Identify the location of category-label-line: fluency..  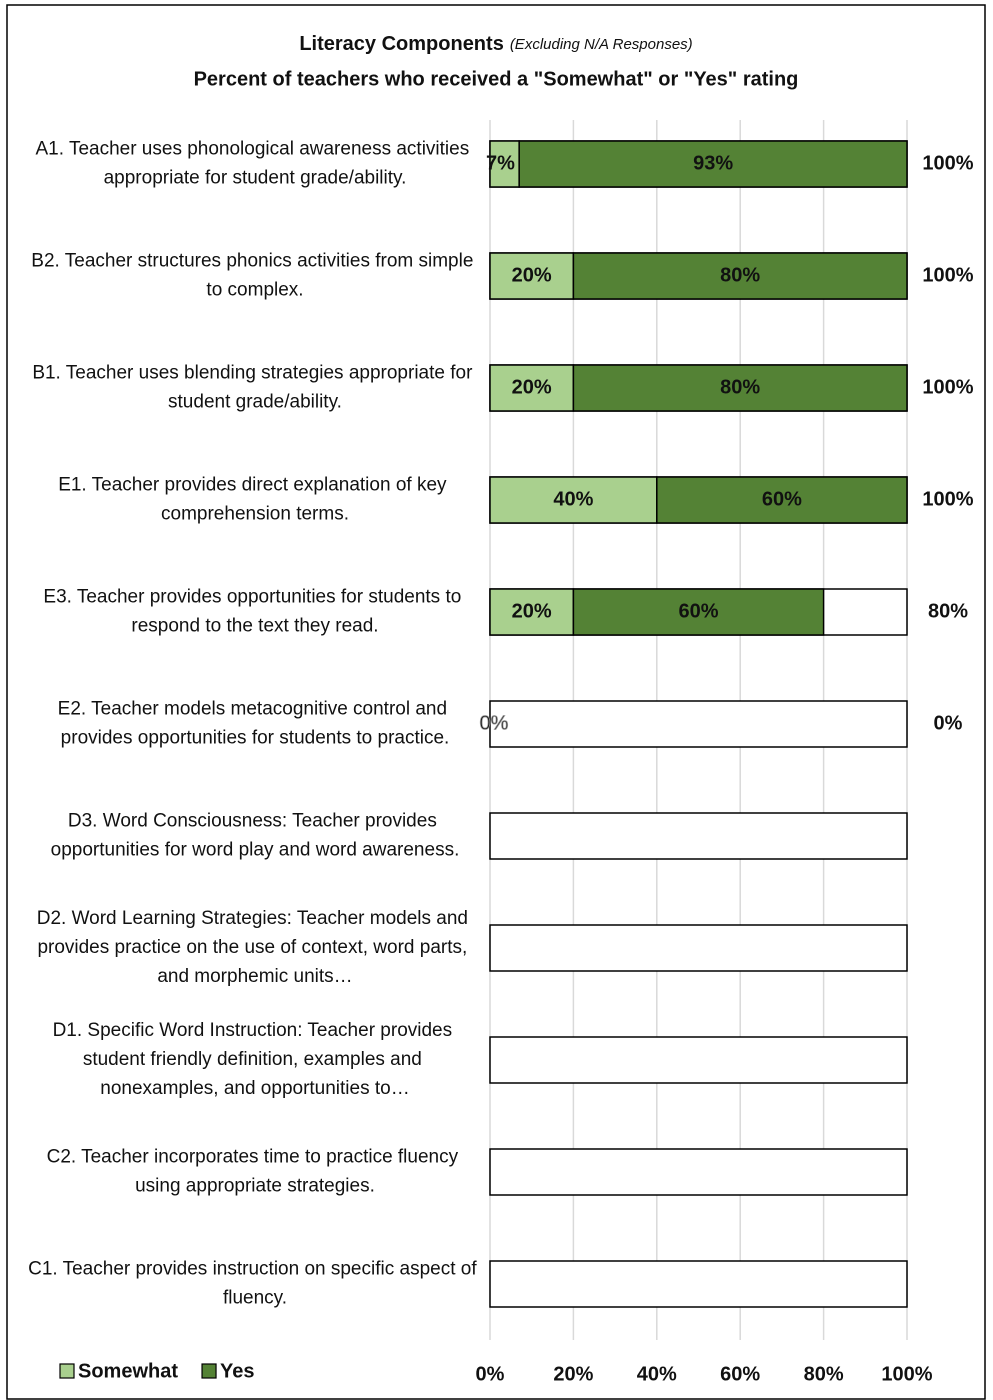
(255, 1298).